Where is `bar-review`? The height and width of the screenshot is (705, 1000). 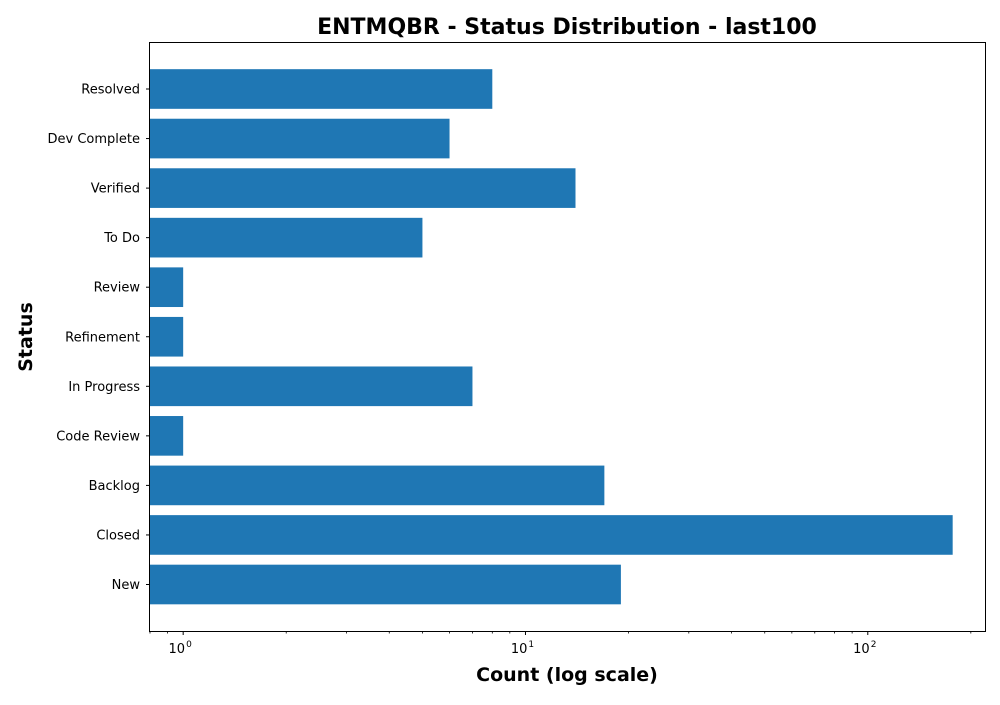 bar-review is located at coordinates (167, 287).